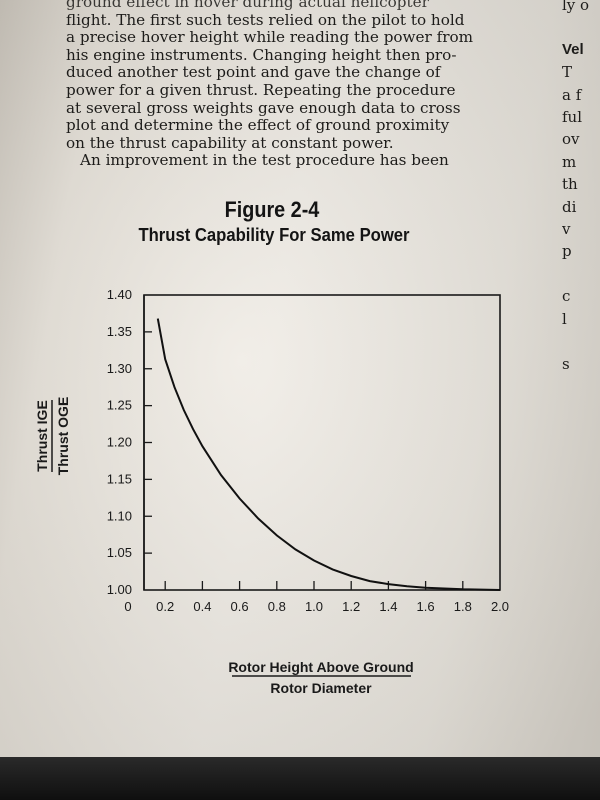 Image resolution: width=600 pixels, height=800 pixels. What do you see at coordinates (576, 7) in the screenshot?
I see `text-line: ly o` at bounding box center [576, 7].